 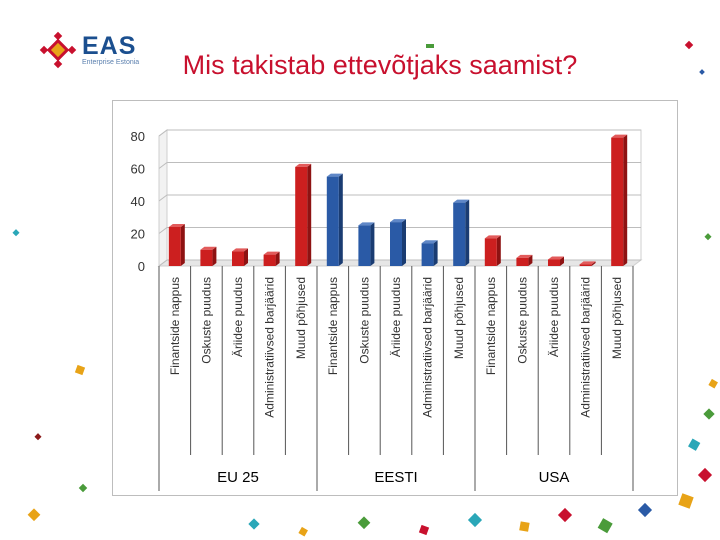 What do you see at coordinates (138, 234) in the screenshot?
I see `y-tick-label: 20` at bounding box center [138, 234].